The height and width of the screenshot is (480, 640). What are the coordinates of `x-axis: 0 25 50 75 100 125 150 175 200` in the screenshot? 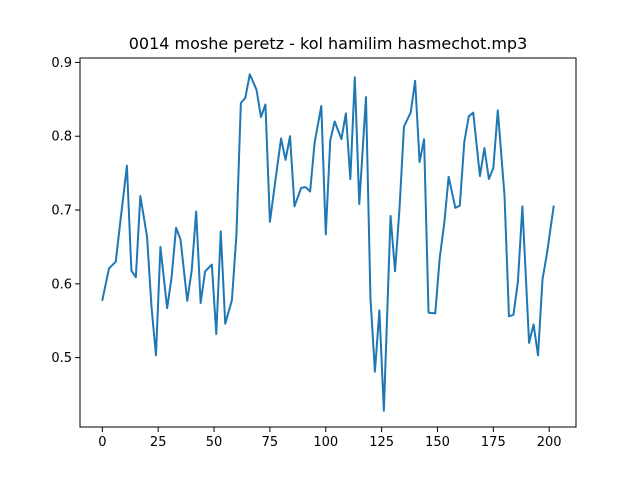 It's located at (330, 438).